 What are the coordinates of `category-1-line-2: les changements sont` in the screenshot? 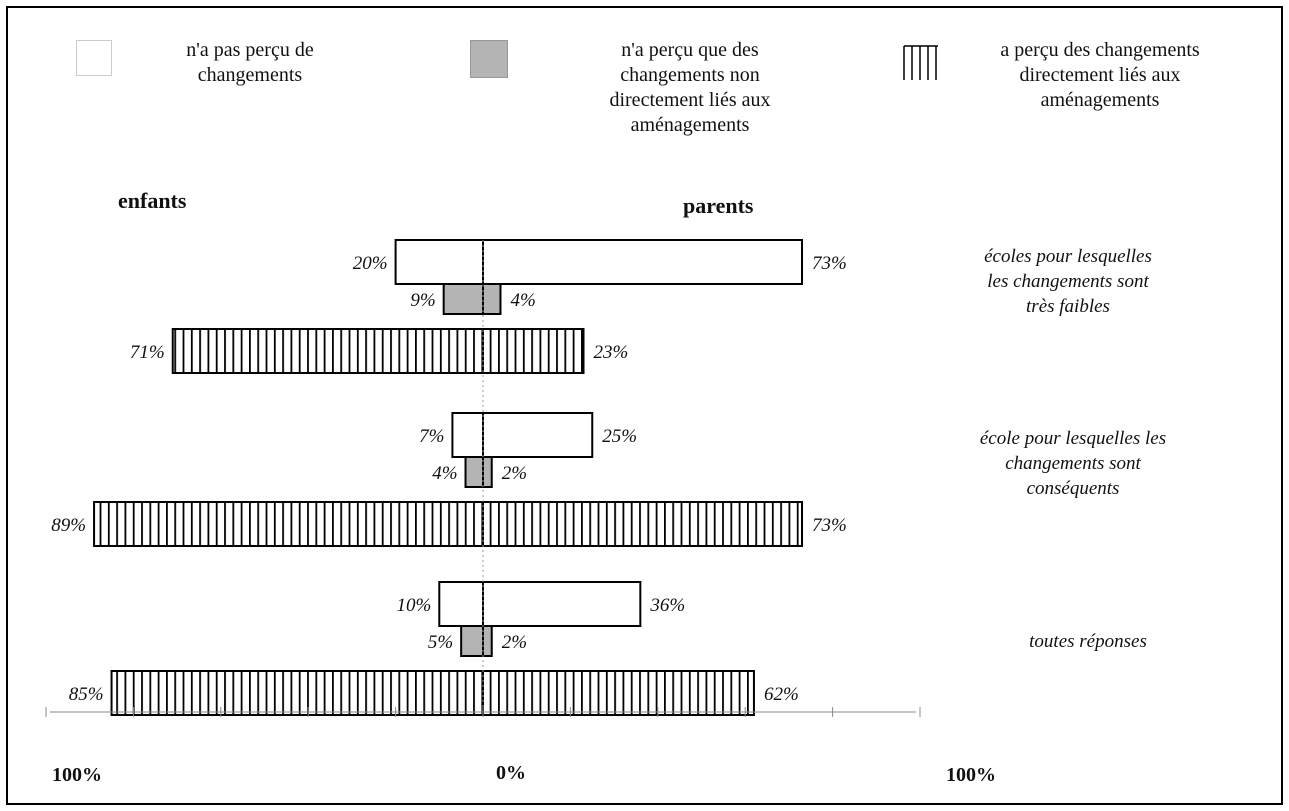 It's located at (1068, 281).